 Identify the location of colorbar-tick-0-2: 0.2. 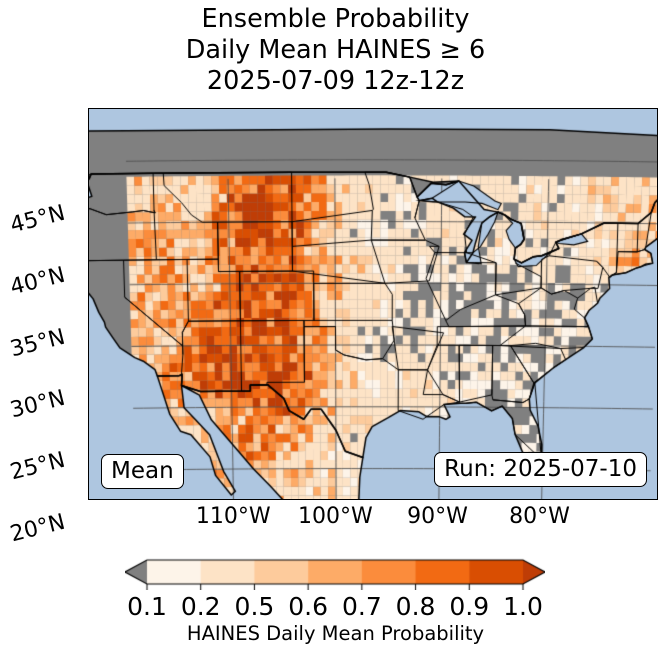
(200, 606).